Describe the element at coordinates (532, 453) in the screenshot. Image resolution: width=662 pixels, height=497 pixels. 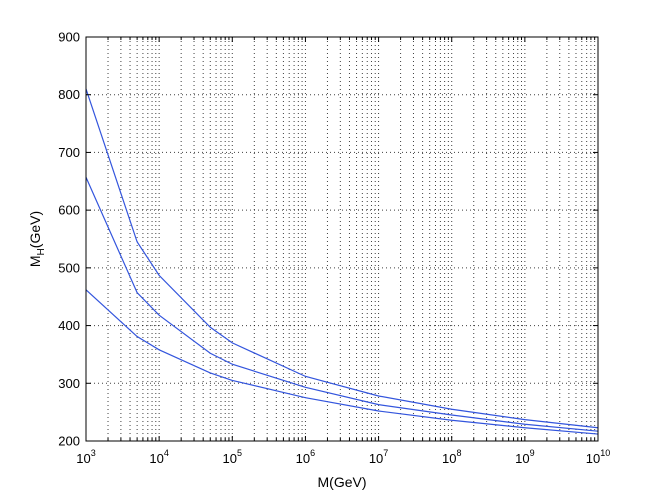
I see `x-tick-label-exponent: 9` at that location.